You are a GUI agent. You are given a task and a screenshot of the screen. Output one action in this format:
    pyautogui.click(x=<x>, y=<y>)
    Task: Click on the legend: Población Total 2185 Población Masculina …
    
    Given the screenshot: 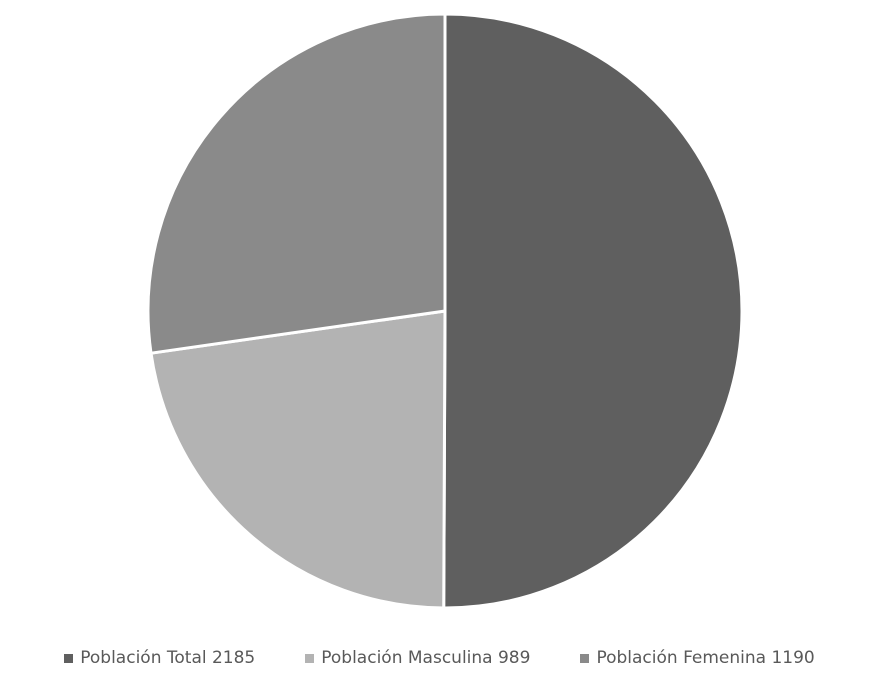 What is the action you would take?
    pyautogui.click(x=439, y=658)
    